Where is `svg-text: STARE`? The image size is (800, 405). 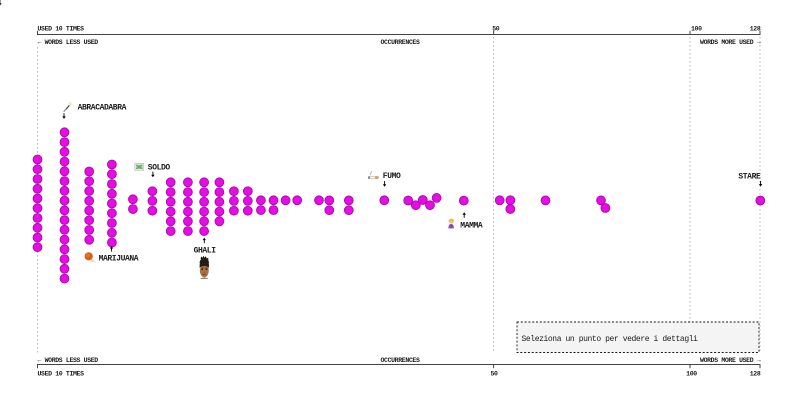 svg-text: STARE is located at coordinates (749, 176).